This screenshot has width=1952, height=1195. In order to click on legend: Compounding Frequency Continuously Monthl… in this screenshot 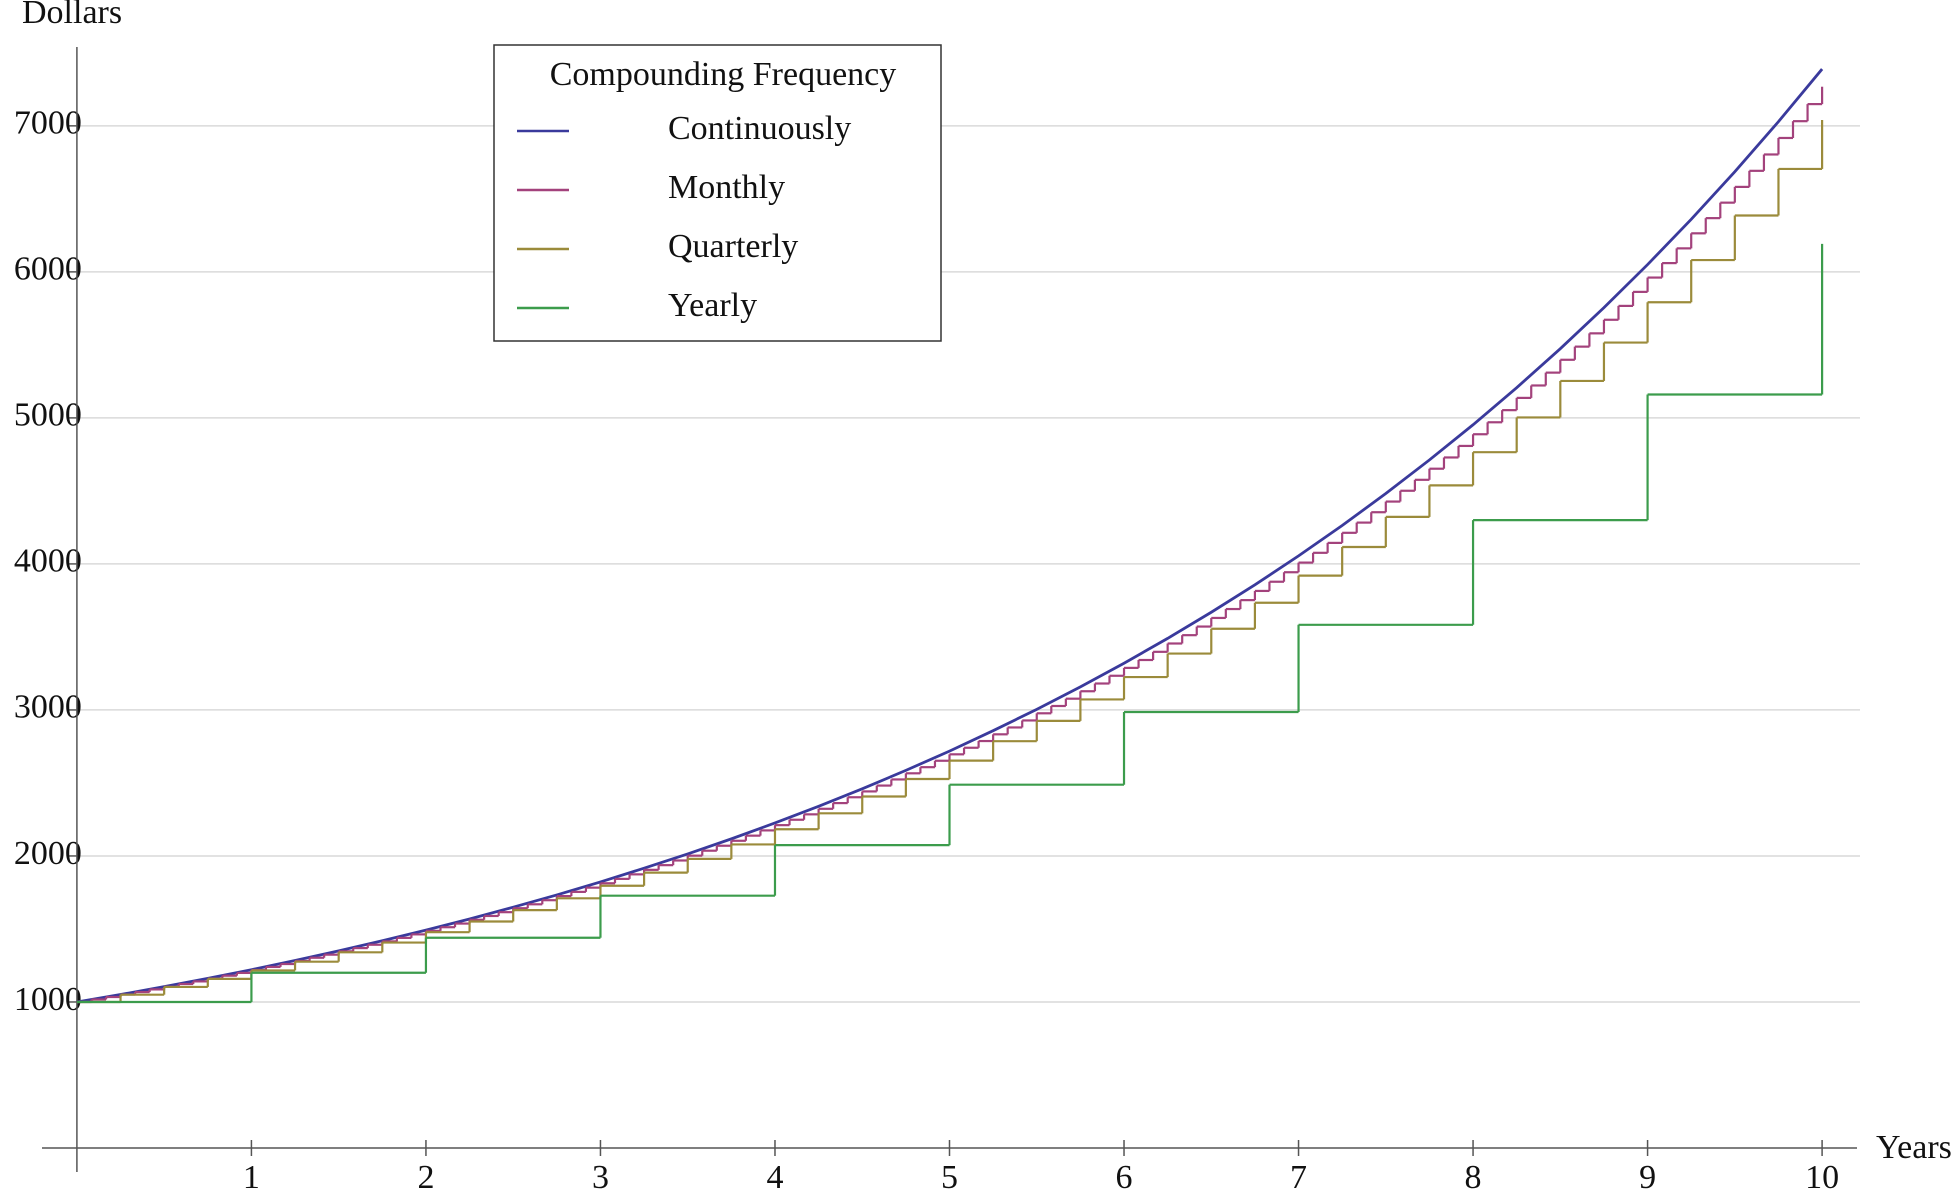, I will do `click(717, 193)`.